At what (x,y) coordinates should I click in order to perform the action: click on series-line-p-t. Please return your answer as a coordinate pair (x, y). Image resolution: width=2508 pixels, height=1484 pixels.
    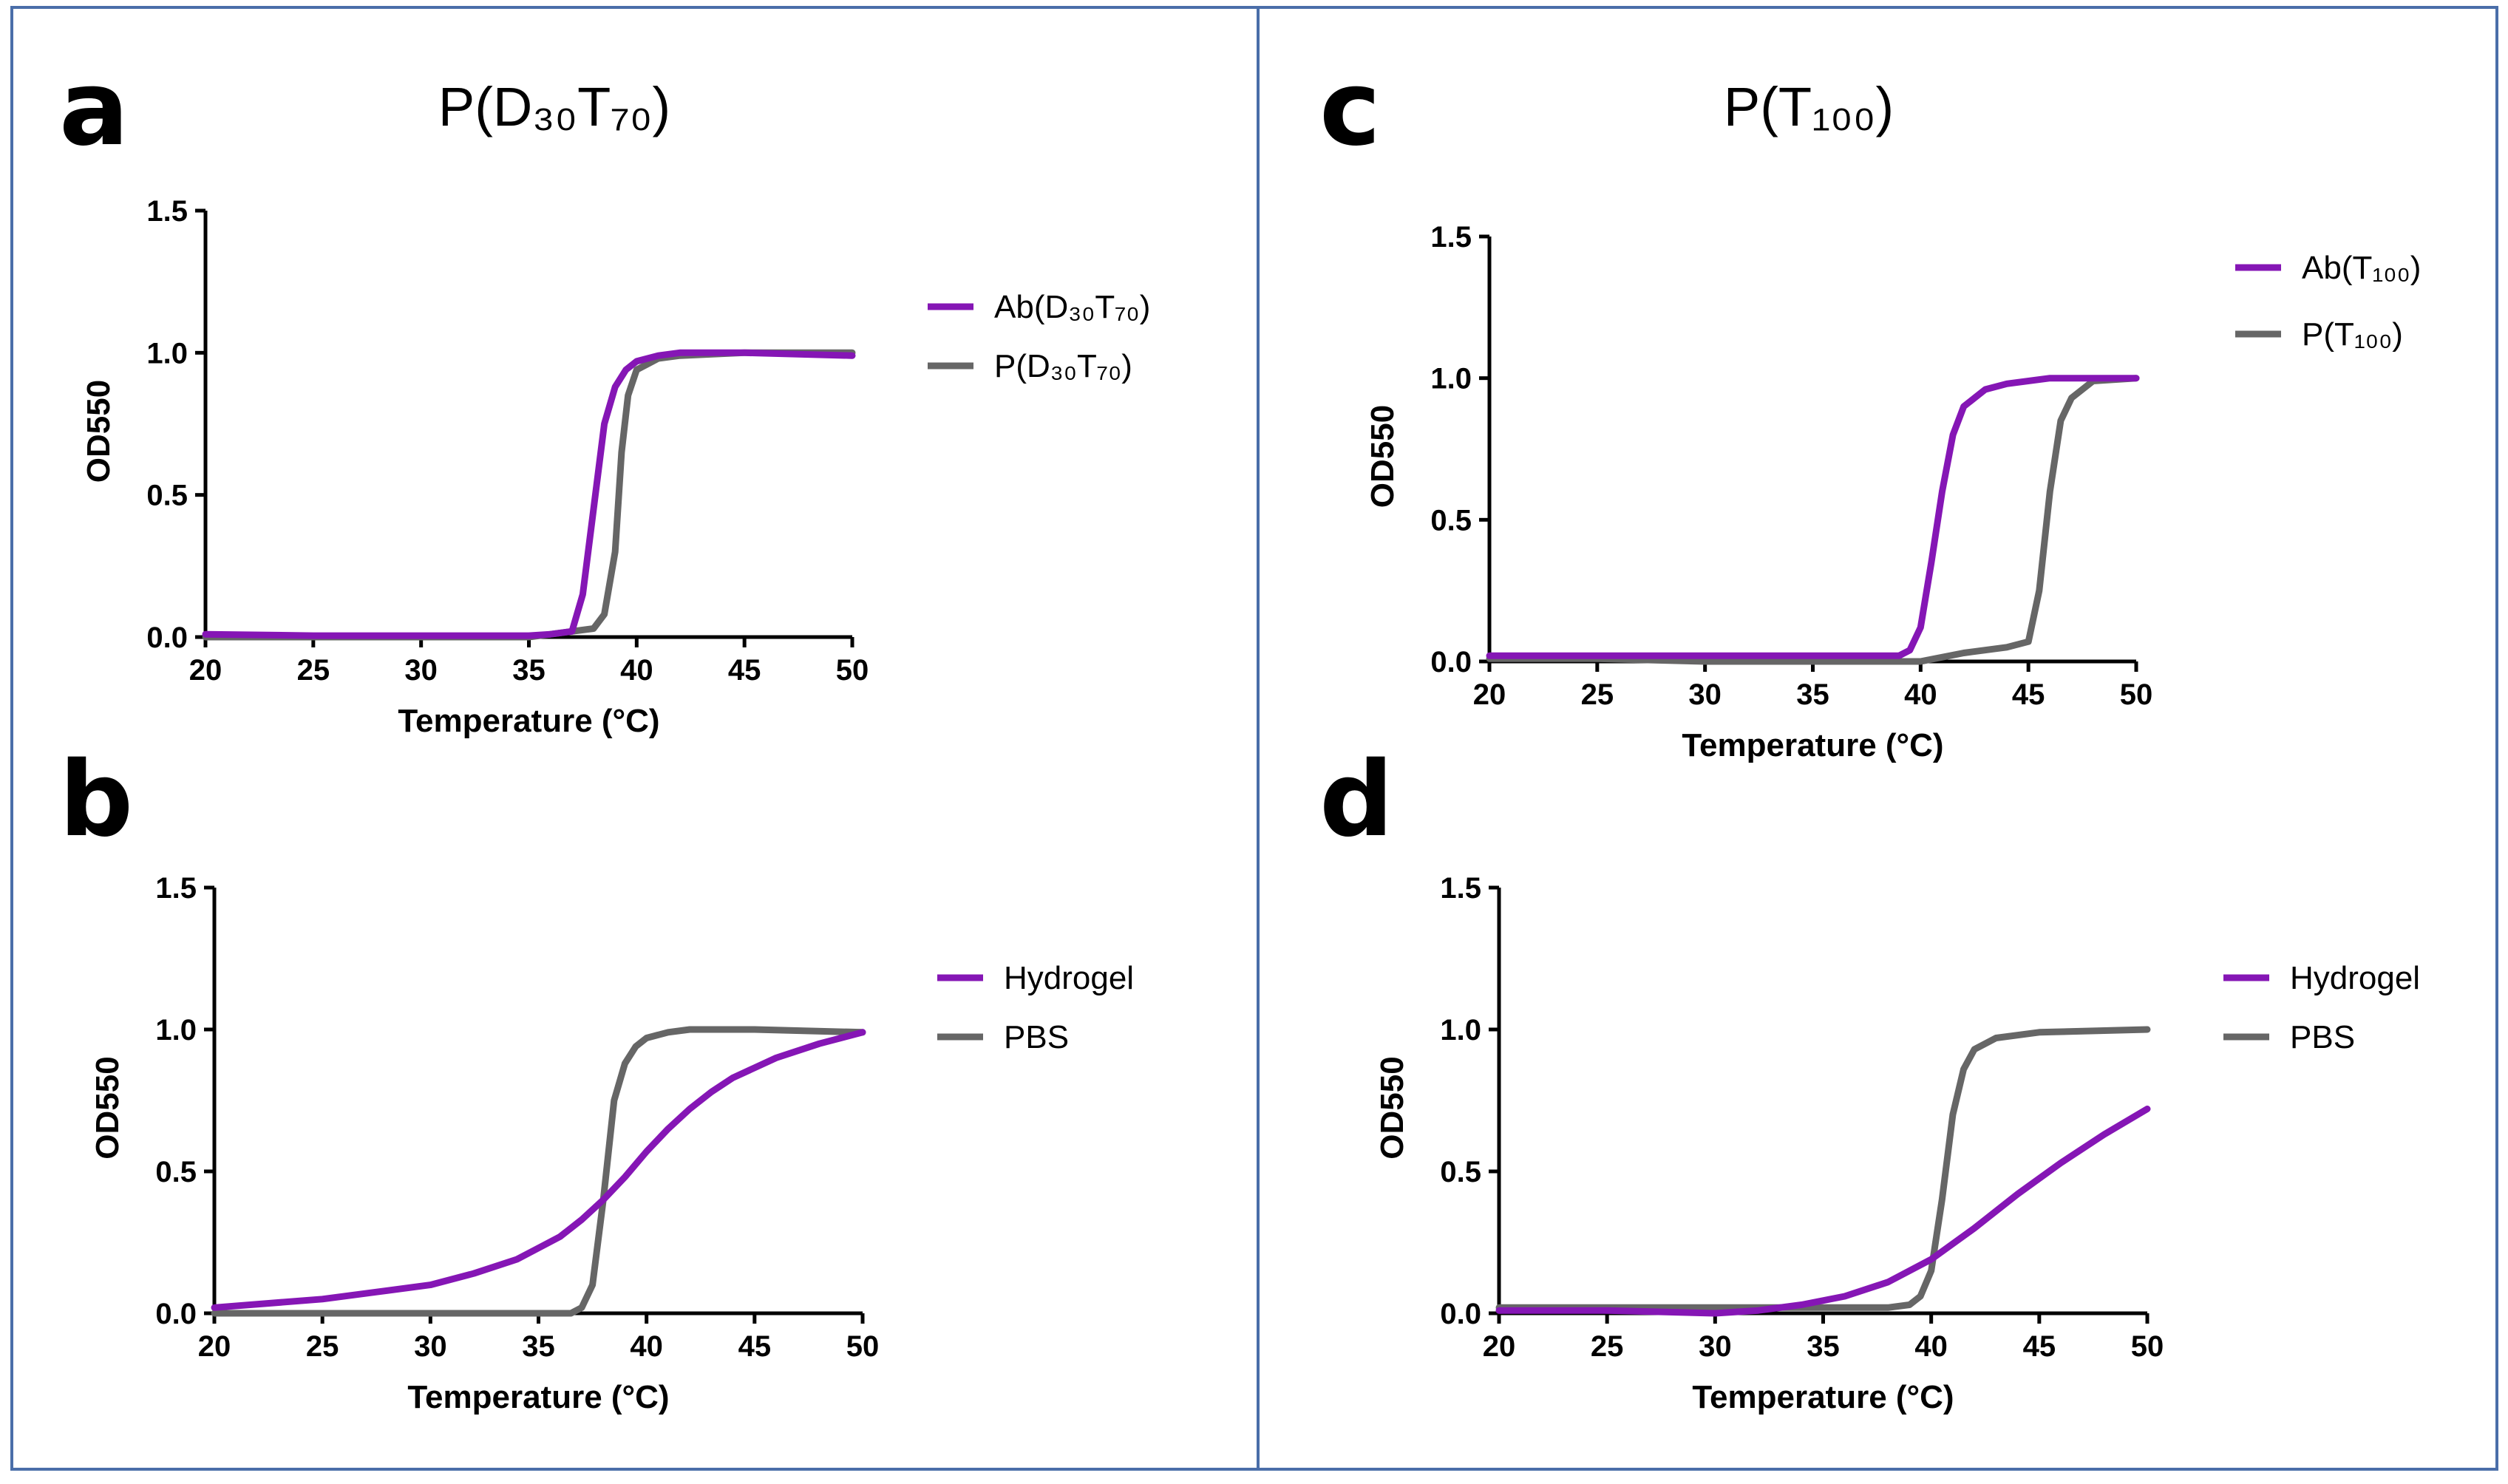
    Looking at the image, I should click on (1813, 520).